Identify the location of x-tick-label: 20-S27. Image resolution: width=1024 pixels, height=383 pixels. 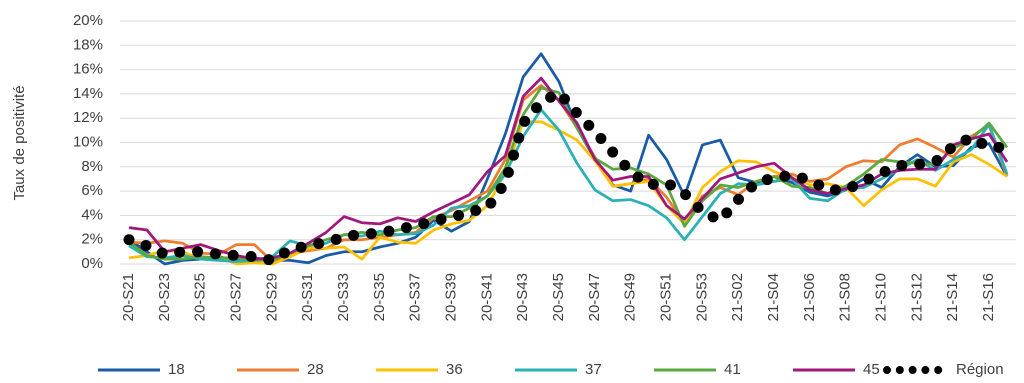
(235, 297).